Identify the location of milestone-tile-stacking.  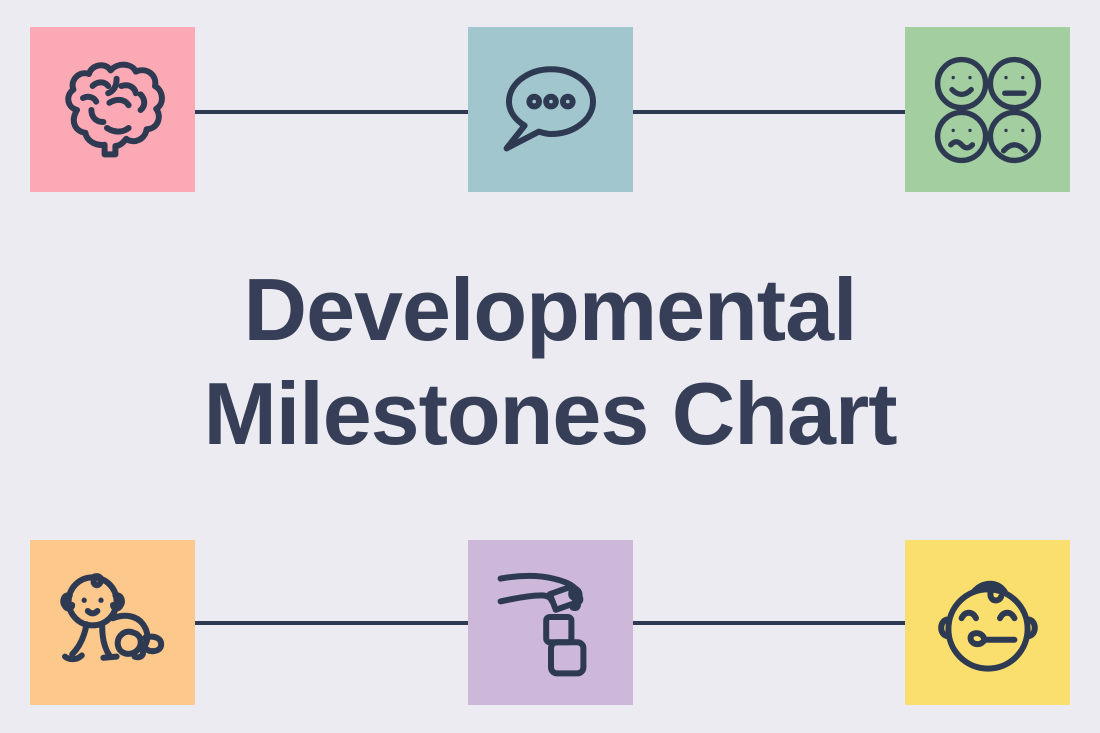
(550, 622).